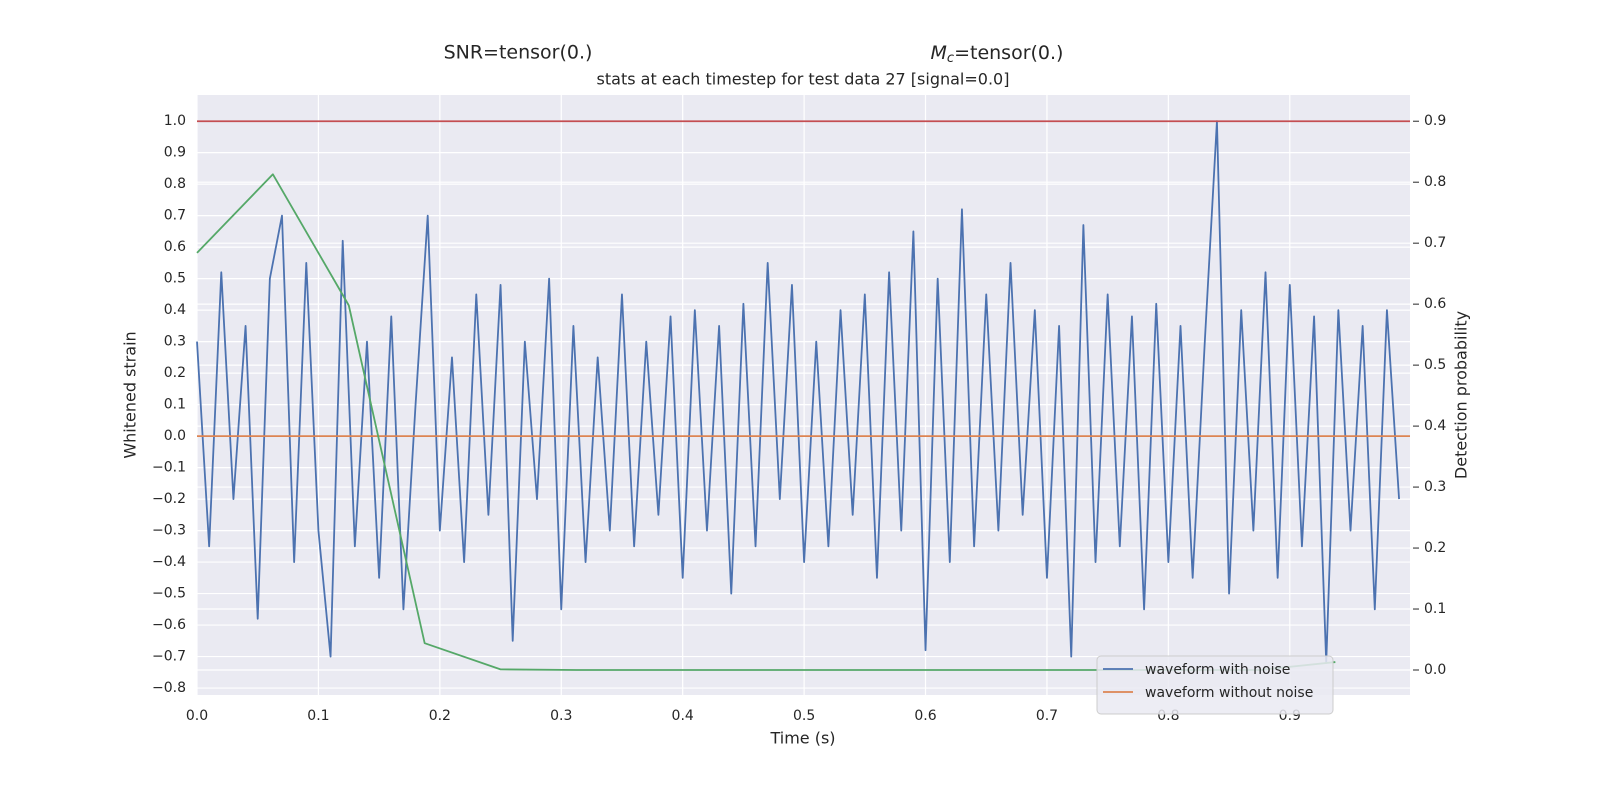  I want to click on y-tick-label: 0.0, so click(175, 436).